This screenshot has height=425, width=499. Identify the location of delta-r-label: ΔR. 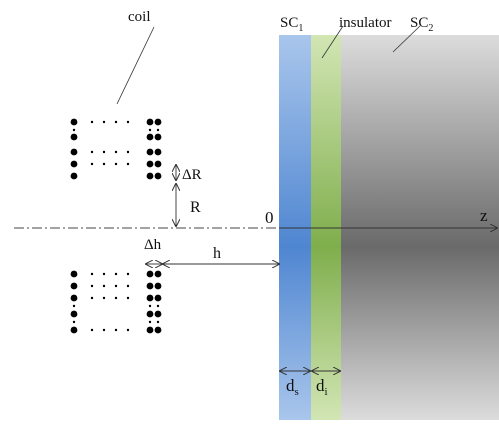
(192, 175).